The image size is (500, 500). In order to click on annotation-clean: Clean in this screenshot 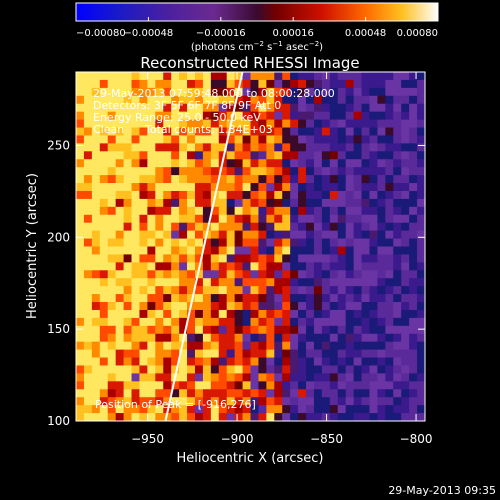, I will do `click(108, 129)`.